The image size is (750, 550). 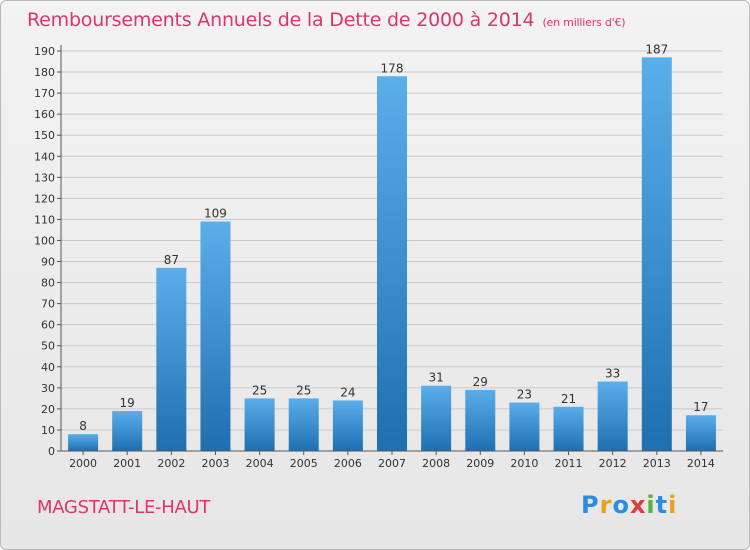 I want to click on data-label-2011: 21, so click(x=568, y=399).